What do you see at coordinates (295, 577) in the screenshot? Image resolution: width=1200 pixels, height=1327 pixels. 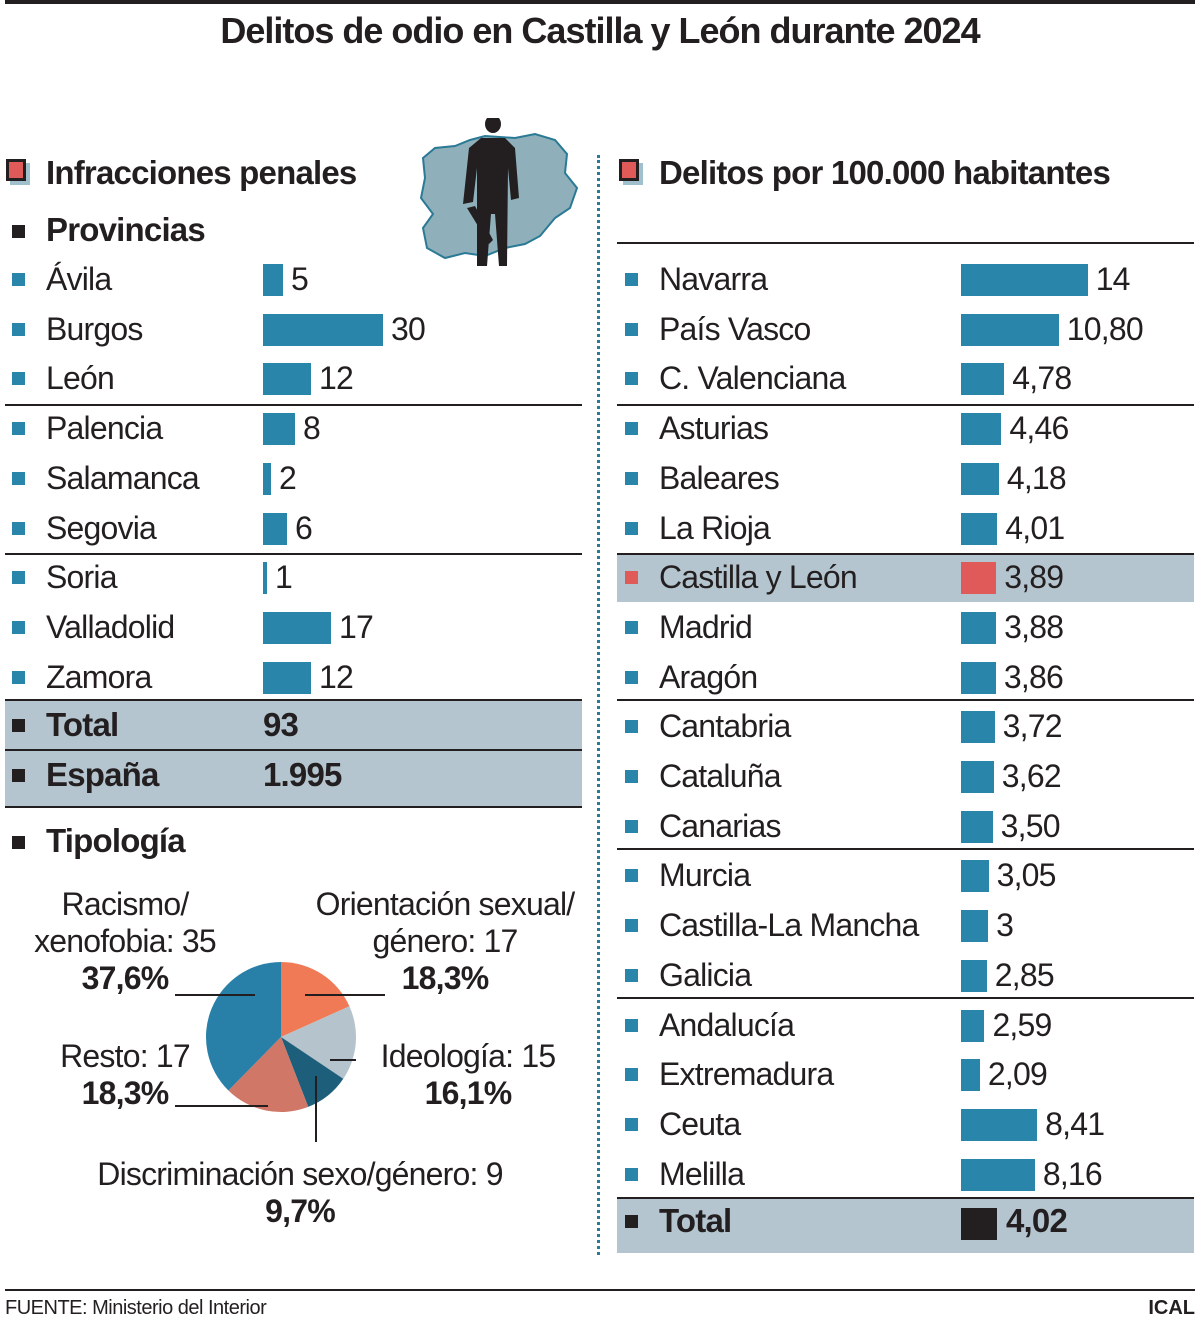 I see `bar-row: Soria 1` at bounding box center [295, 577].